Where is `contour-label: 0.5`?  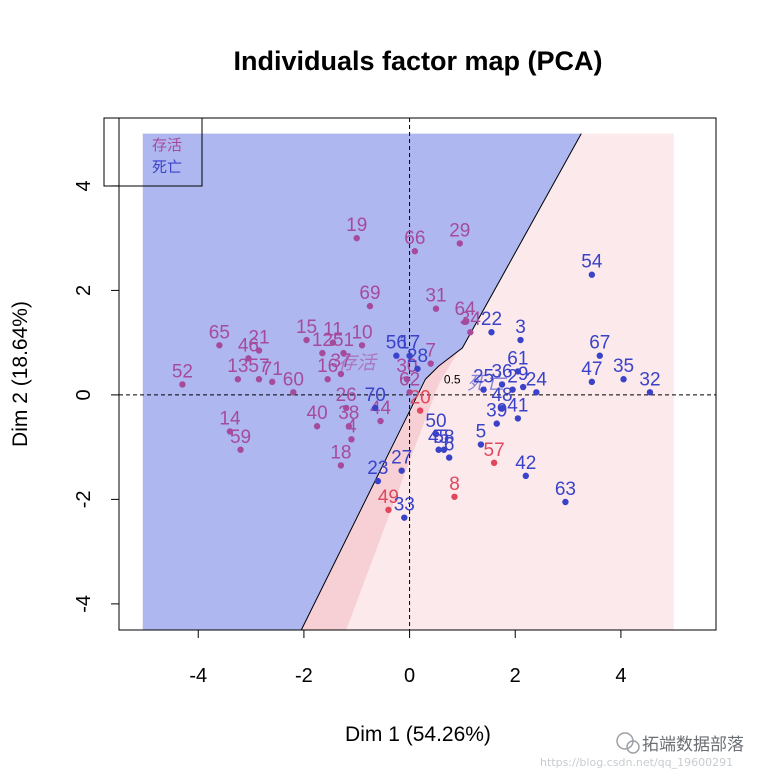
contour-label: 0.5 is located at coordinates (452, 379).